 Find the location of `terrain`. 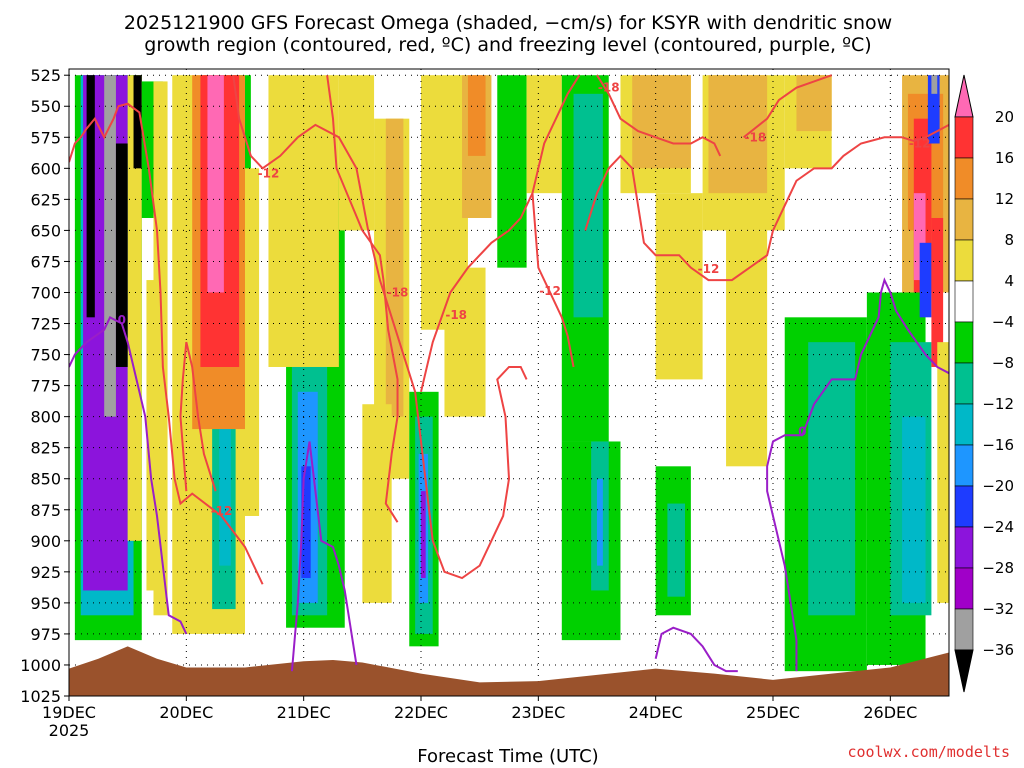

terrain is located at coordinates (509, 671).